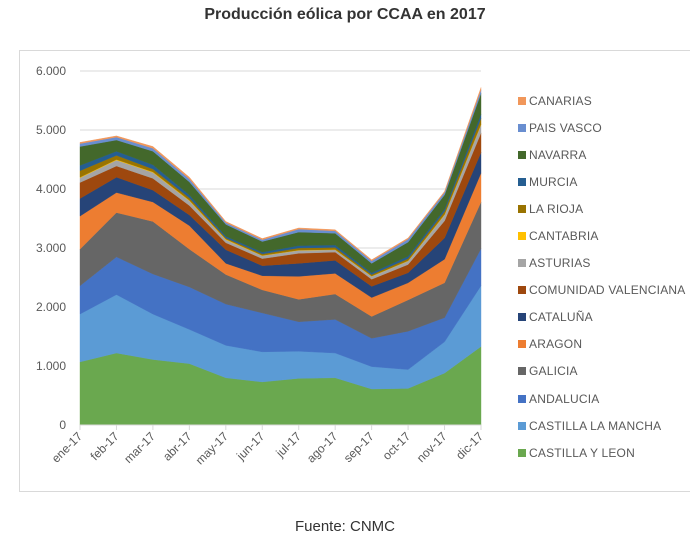  I want to click on x-tick-label: oct-17, so click(397, 446).